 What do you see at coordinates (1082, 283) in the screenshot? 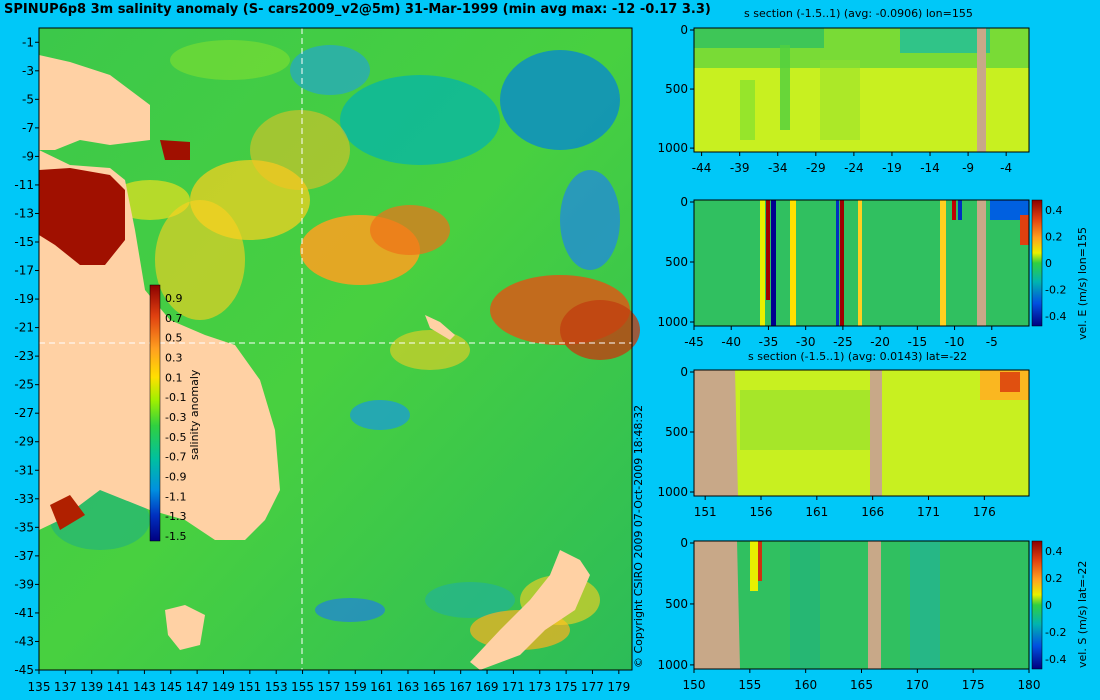
I see `vel-e-label: vel. E (m/s) lon=155` at bounding box center [1082, 283].